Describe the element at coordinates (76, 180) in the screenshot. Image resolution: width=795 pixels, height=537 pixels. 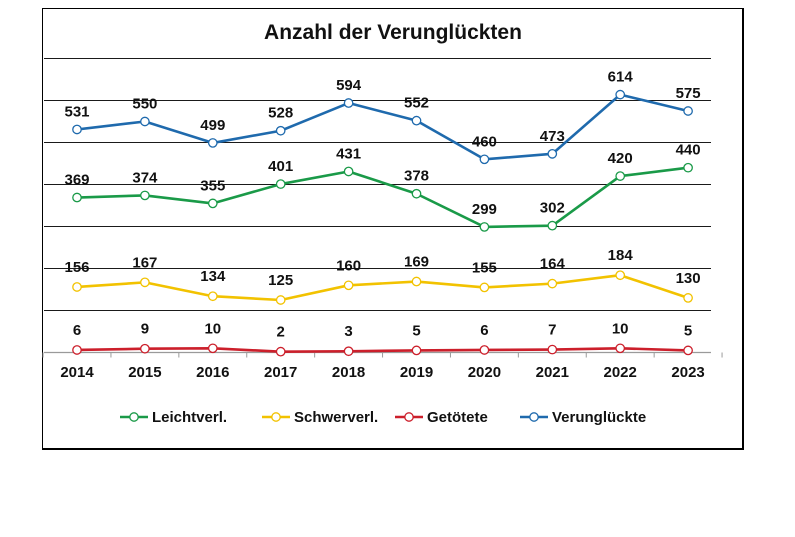
I see `data-label: 369` at that location.